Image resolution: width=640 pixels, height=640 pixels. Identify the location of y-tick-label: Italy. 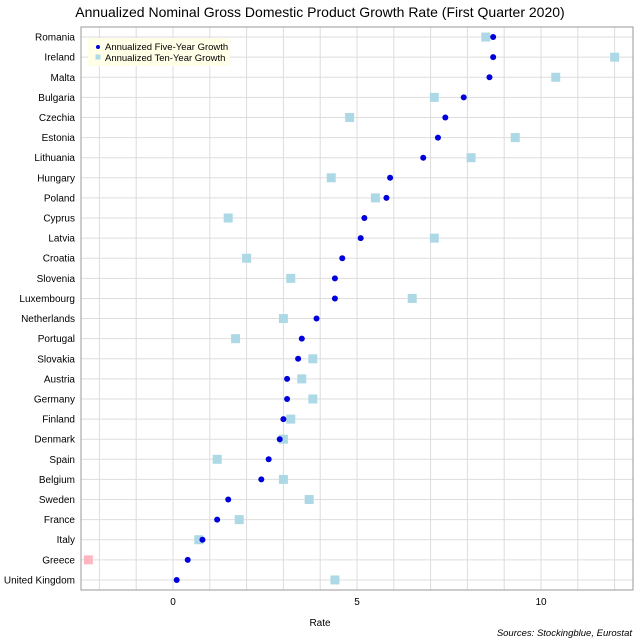
(66, 540).